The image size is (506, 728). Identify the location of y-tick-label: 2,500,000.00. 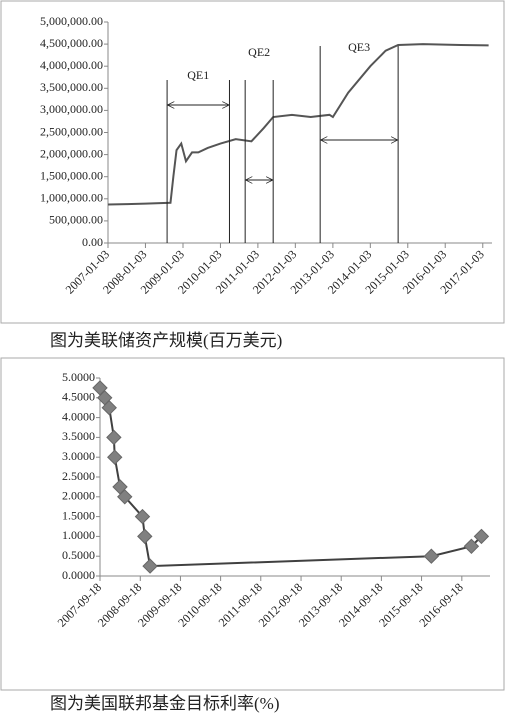
(71, 131).